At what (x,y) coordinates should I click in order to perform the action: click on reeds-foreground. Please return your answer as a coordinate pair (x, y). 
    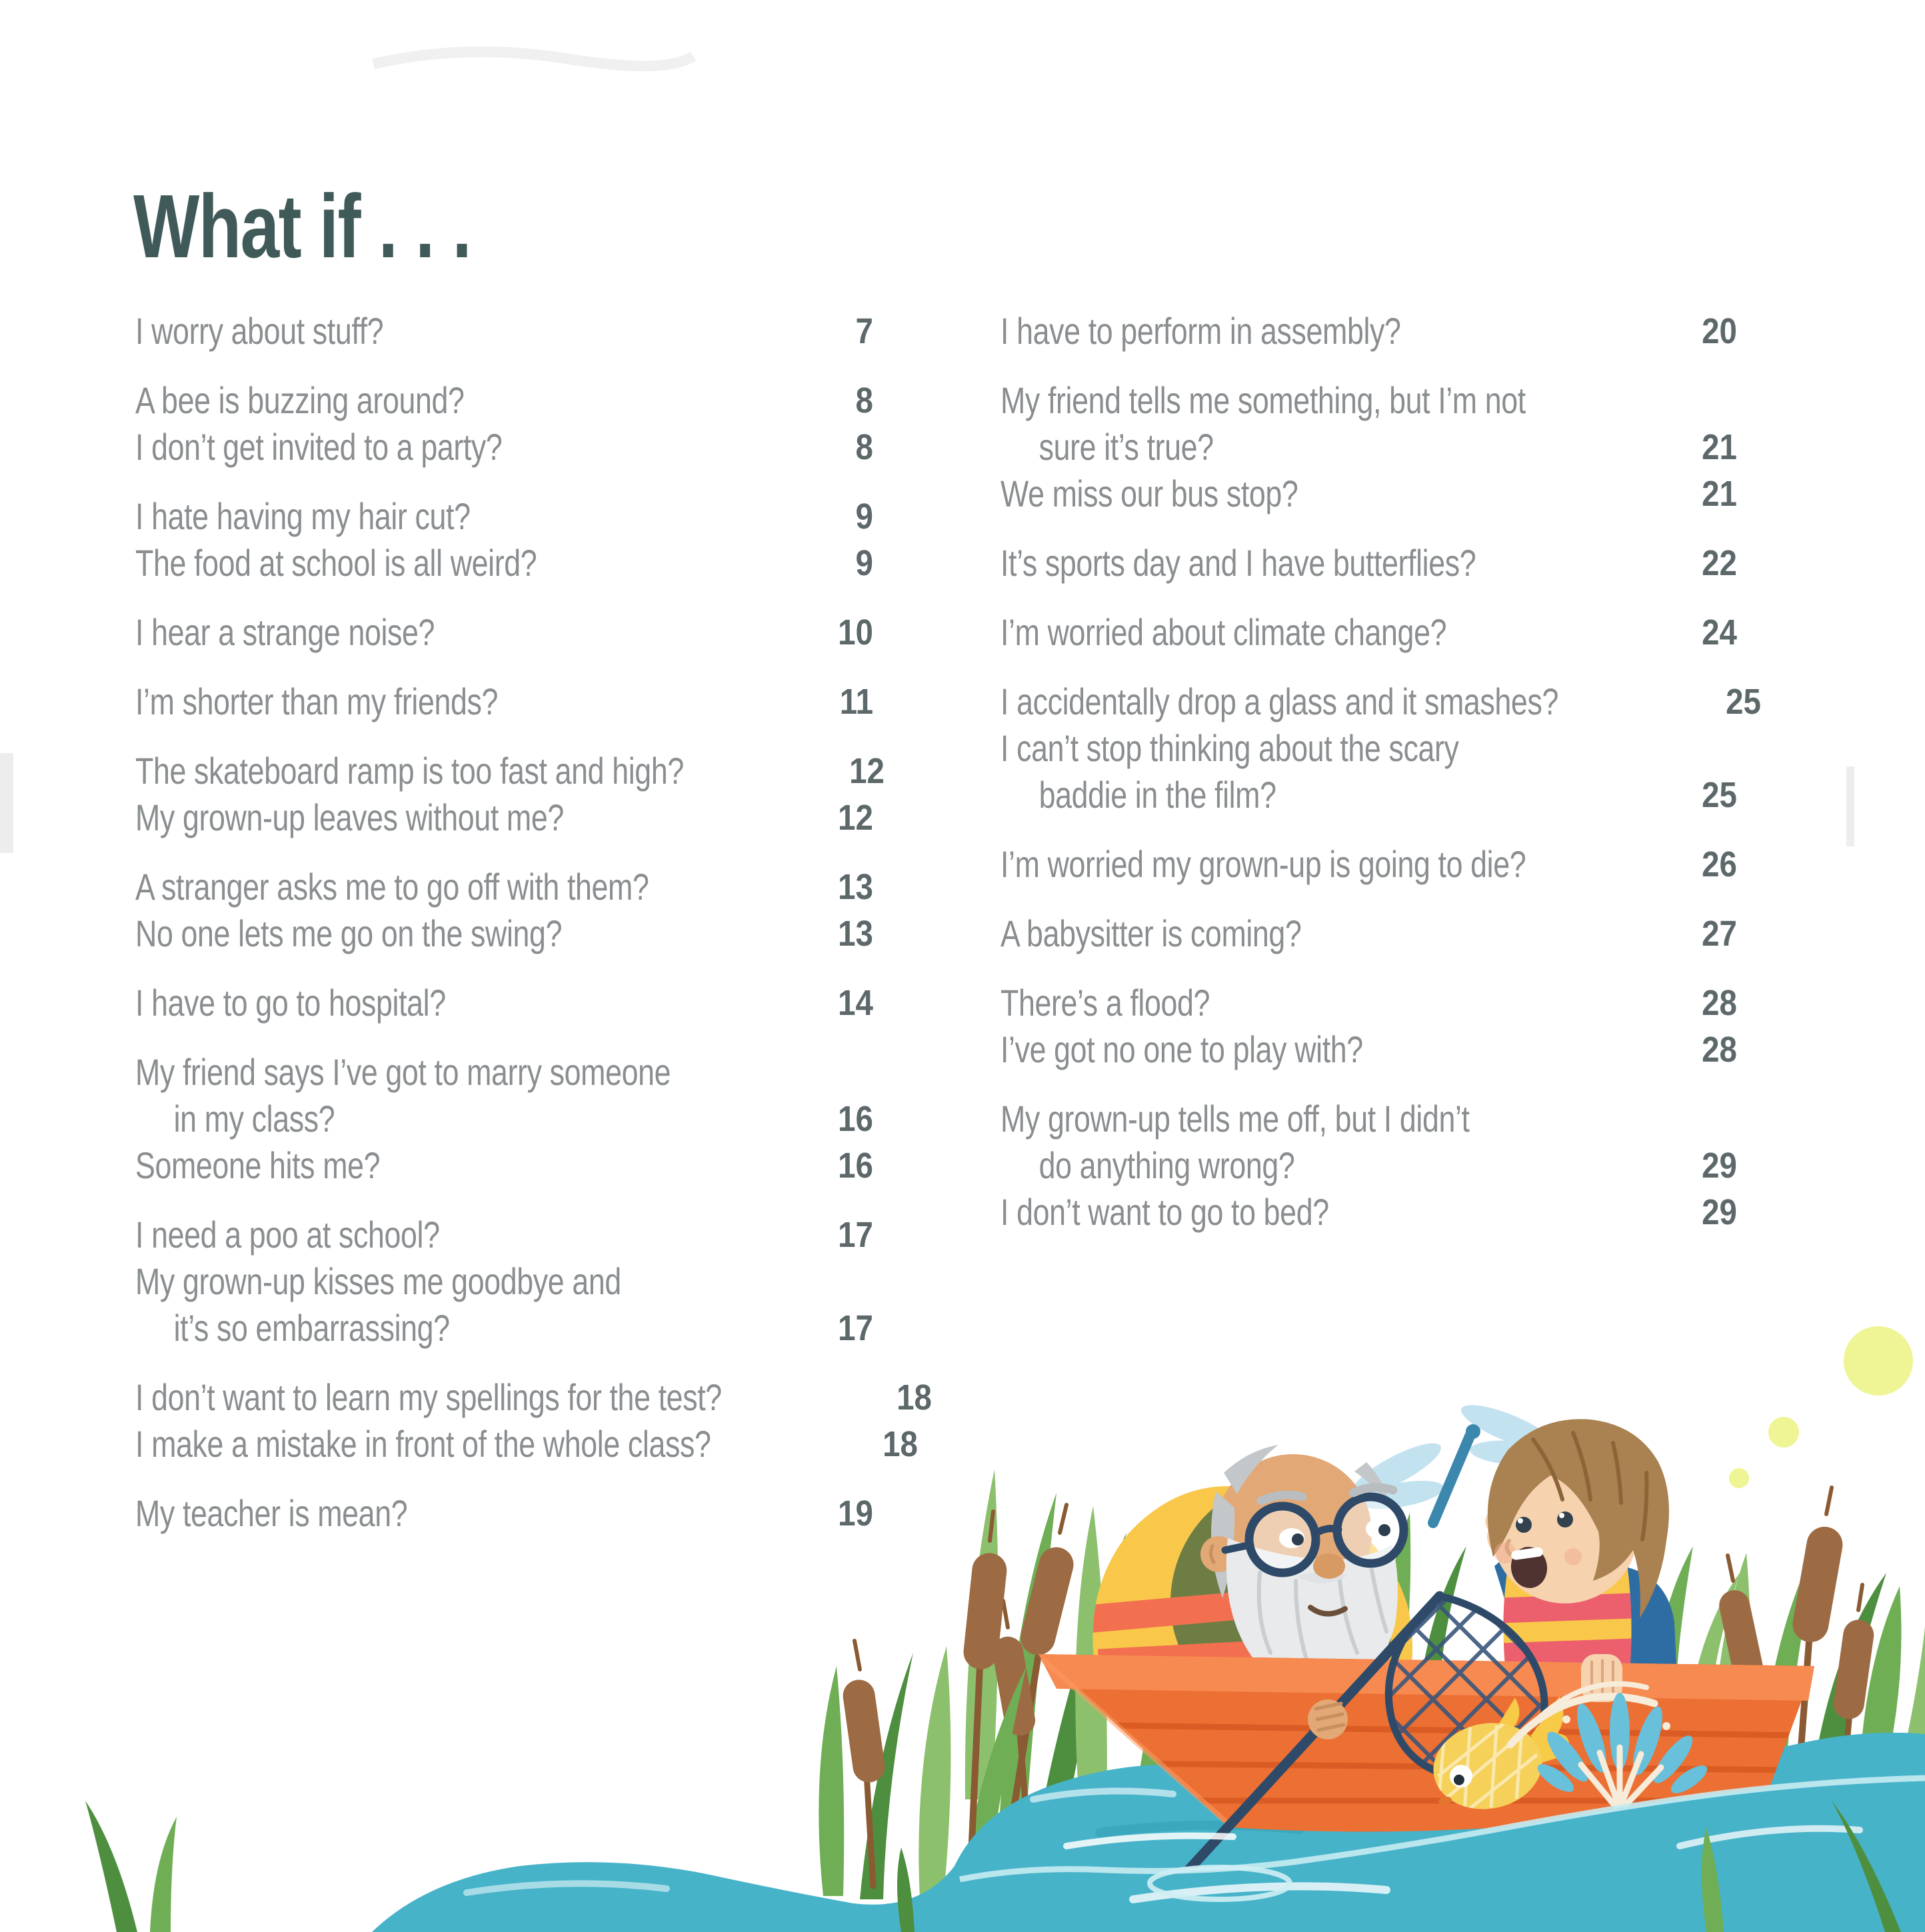
    Looking at the image, I should click on (993, 1867).